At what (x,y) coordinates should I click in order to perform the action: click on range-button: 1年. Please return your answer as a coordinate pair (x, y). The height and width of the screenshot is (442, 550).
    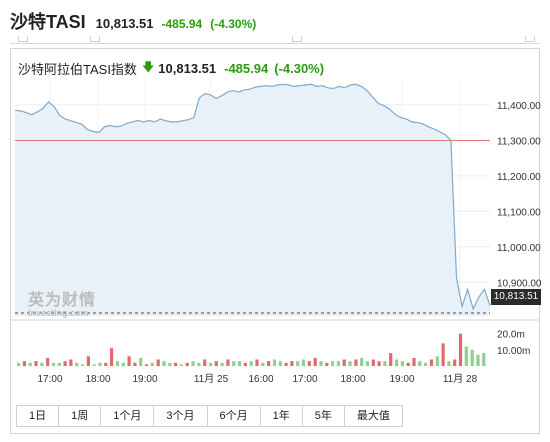
    Looking at the image, I should click on (281, 416).